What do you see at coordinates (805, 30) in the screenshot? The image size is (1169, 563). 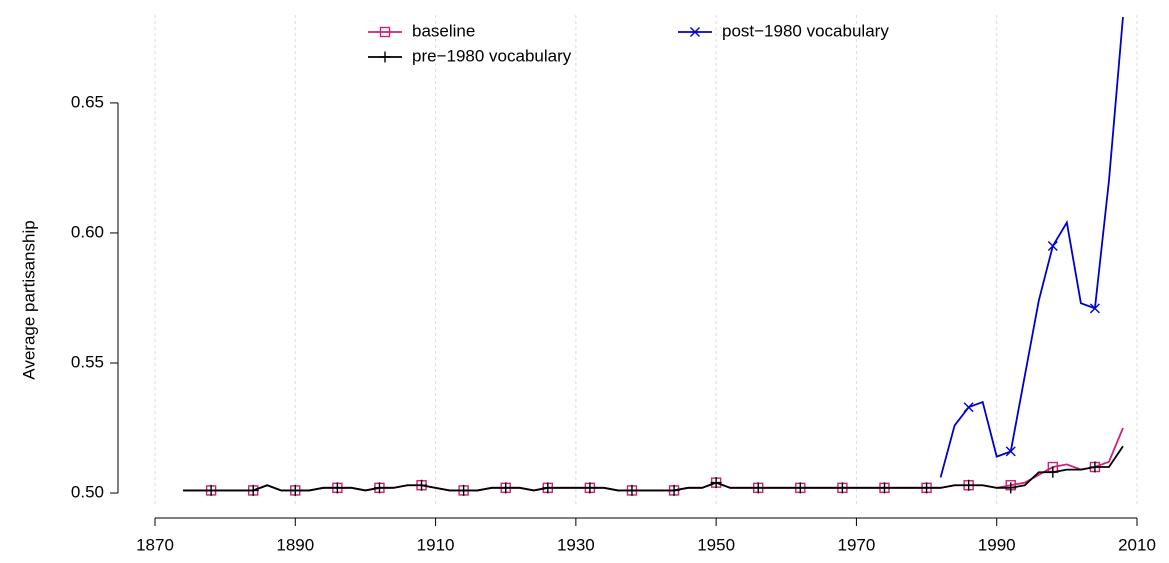 I see `legend-label: post−1980 vocabulary` at bounding box center [805, 30].